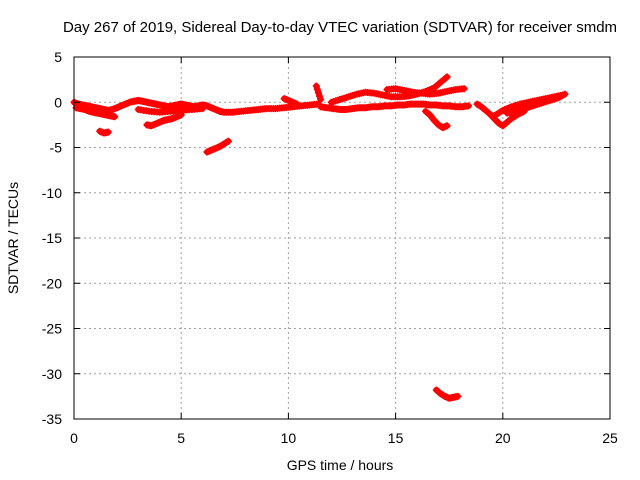  I want to click on series-track-l, so click(436, 119).